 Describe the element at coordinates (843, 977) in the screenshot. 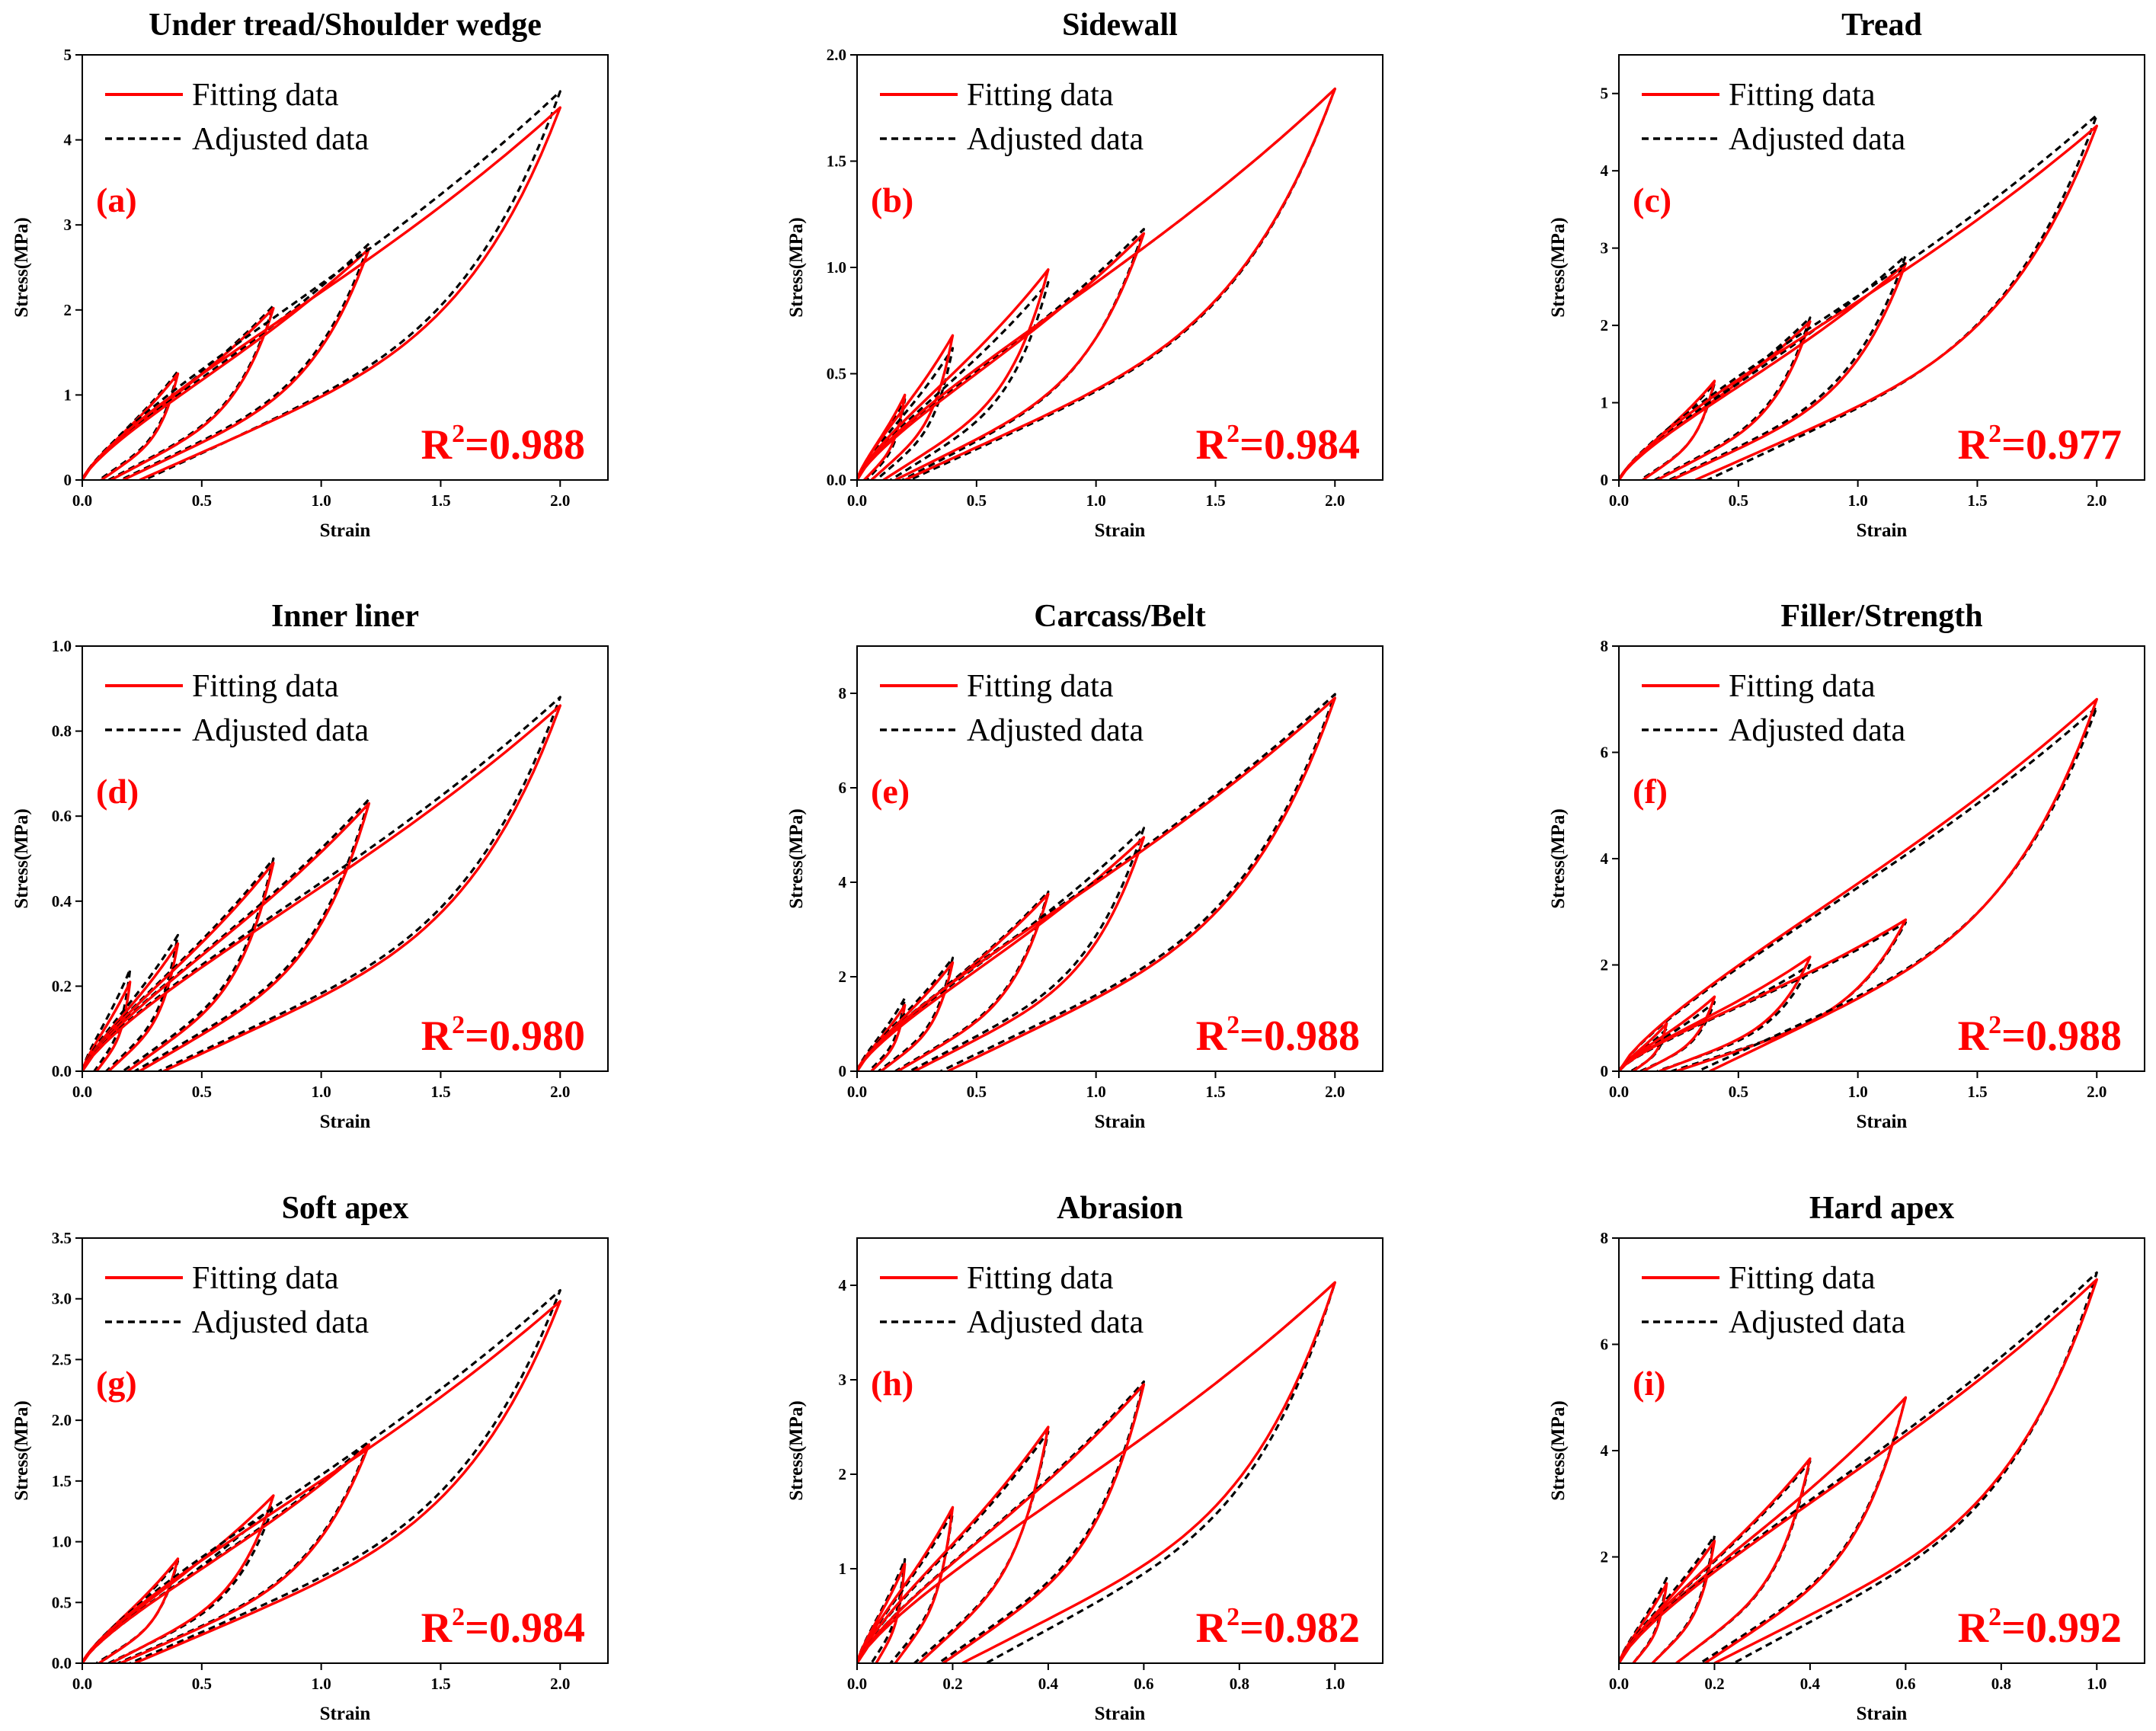

I see `y-tick-label: 2` at that location.